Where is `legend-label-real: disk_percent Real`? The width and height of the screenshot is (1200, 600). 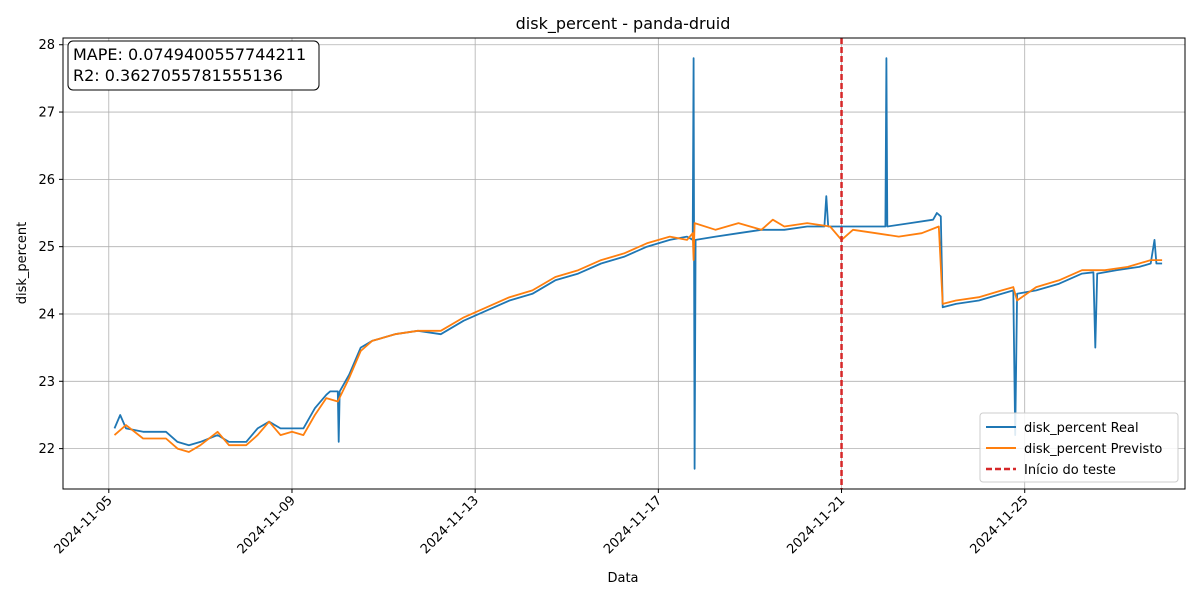 legend-label-real: disk_percent Real is located at coordinates (1081, 428).